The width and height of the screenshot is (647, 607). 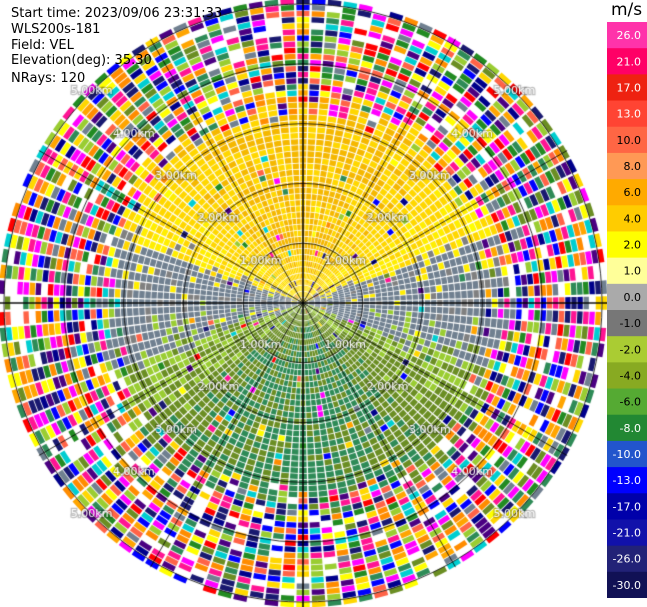 I want to click on colorbar-tick-label: 10.0, so click(x=629, y=140).